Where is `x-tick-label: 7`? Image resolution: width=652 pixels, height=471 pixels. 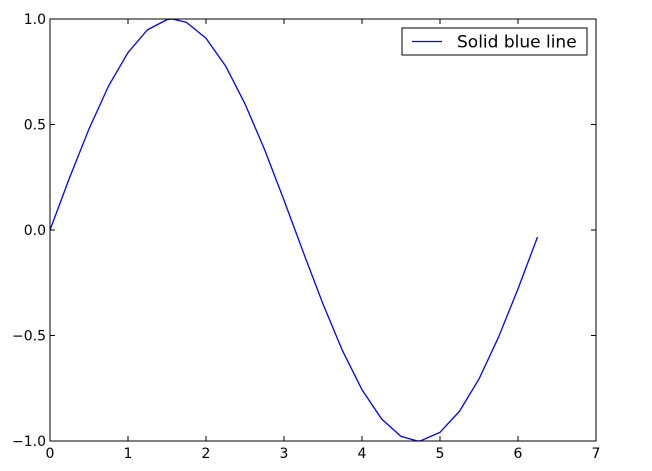
x-tick-label: 7 is located at coordinates (596, 454).